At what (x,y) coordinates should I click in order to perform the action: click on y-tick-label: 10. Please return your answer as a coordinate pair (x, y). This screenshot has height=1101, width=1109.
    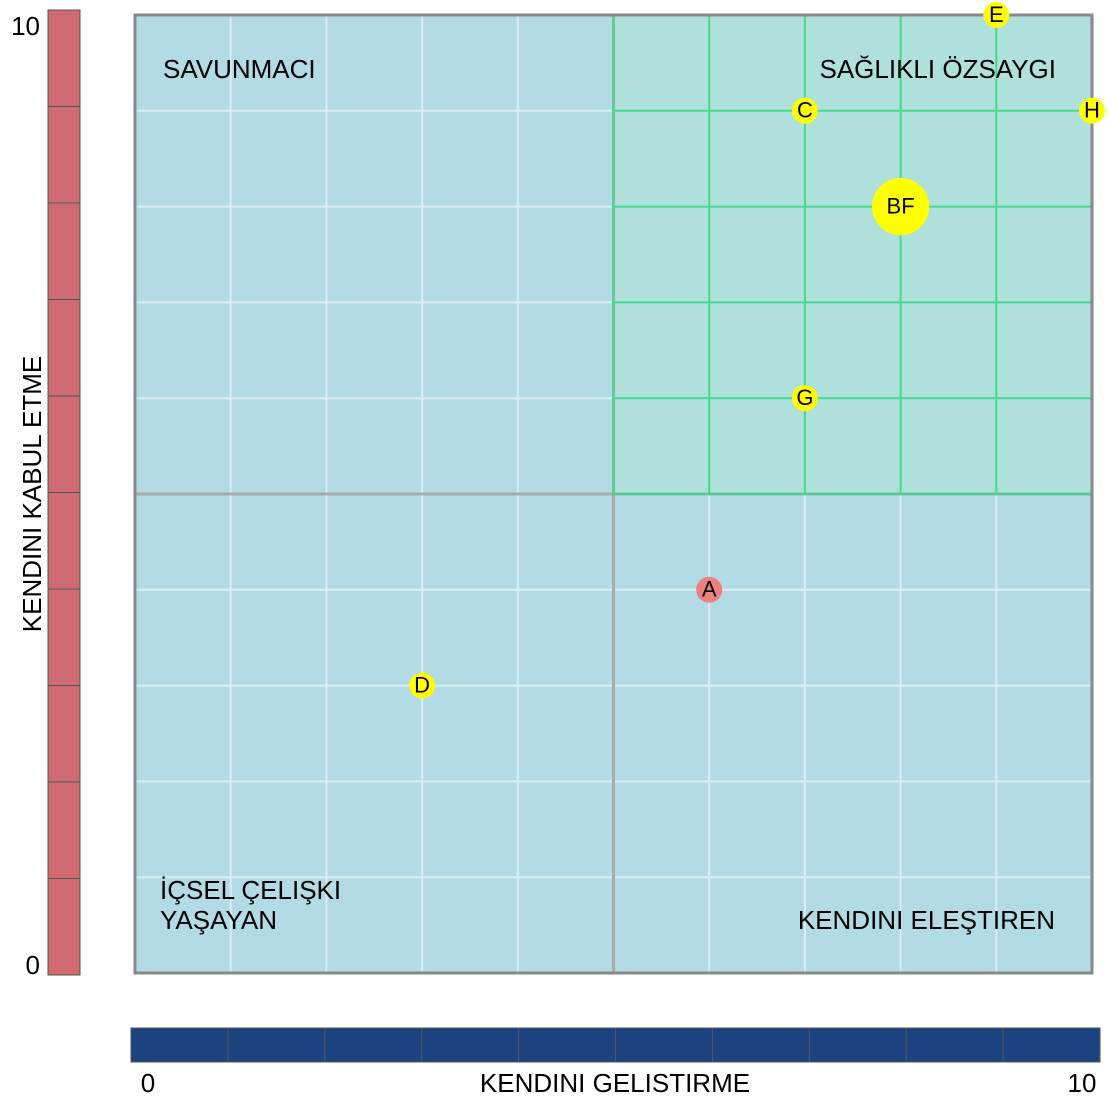
    Looking at the image, I should click on (25, 26).